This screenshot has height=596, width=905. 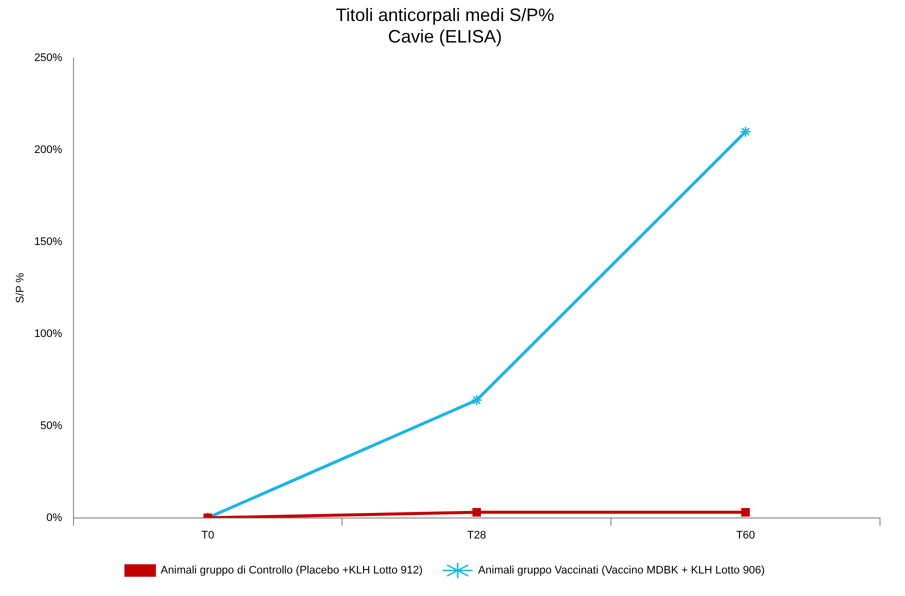 What do you see at coordinates (621, 570) in the screenshot?
I see `legend-label: Animali gruppo Vaccinati (Vaccino MDBK + KLH Lotto 906)` at bounding box center [621, 570].